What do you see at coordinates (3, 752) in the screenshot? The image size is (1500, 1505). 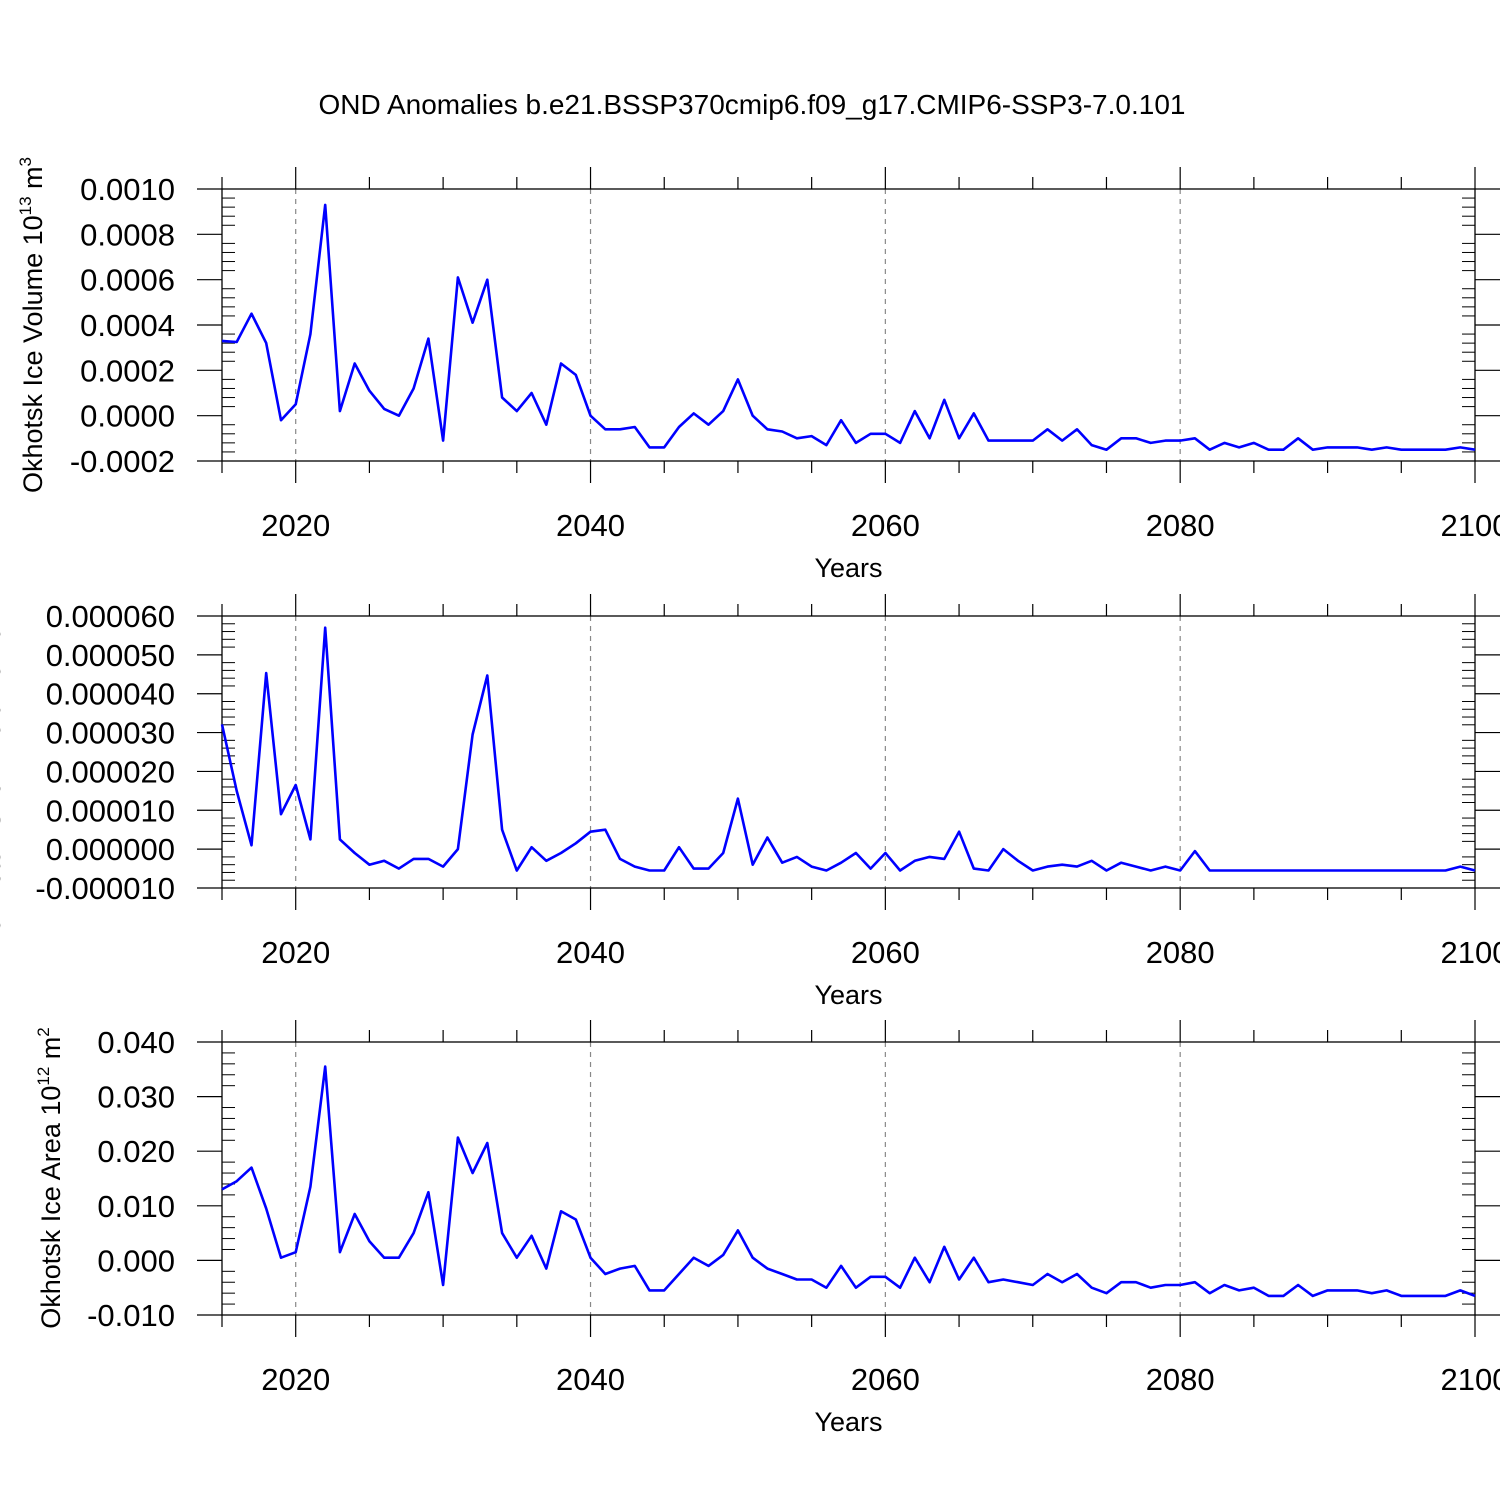 I see `y-axis-label: Okhotsk Snow Volume 1013 m3` at bounding box center [3, 752].